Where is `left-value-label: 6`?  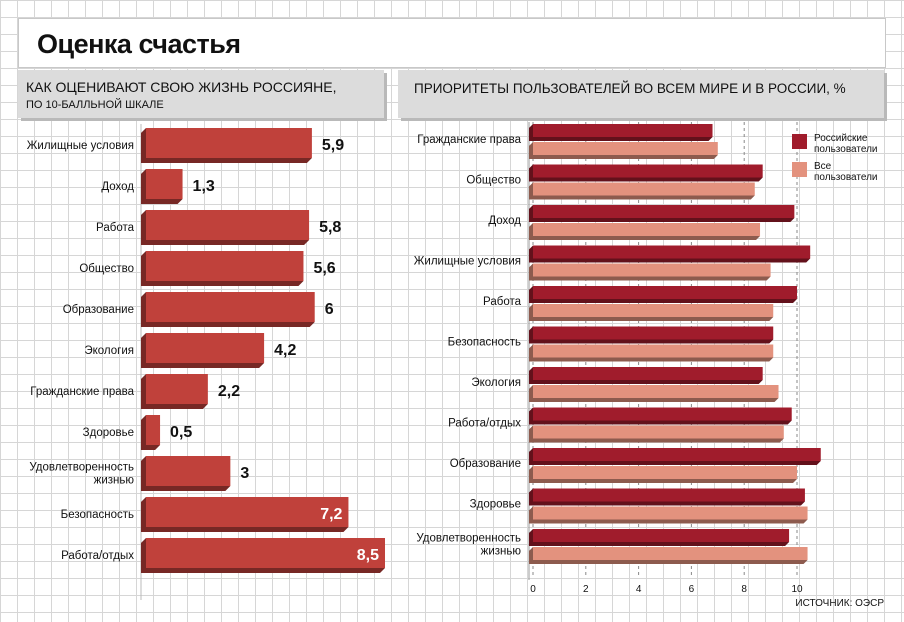
left-value-label: 6 is located at coordinates (329, 309).